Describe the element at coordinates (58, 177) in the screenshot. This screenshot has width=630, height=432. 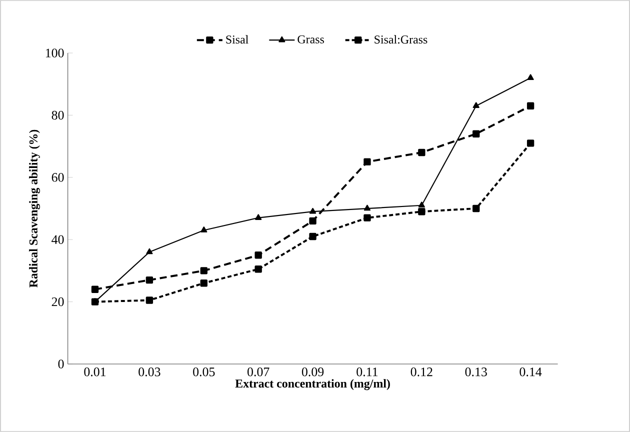
I see `y-tick-label: 60` at that location.